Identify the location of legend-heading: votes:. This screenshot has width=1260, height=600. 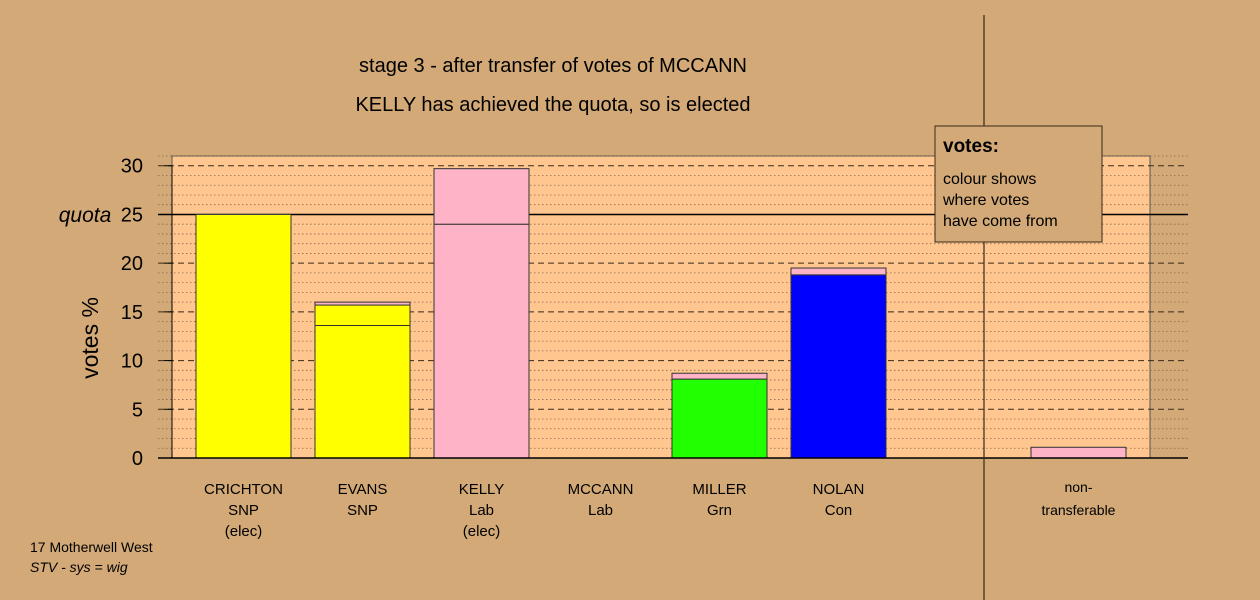
(971, 146).